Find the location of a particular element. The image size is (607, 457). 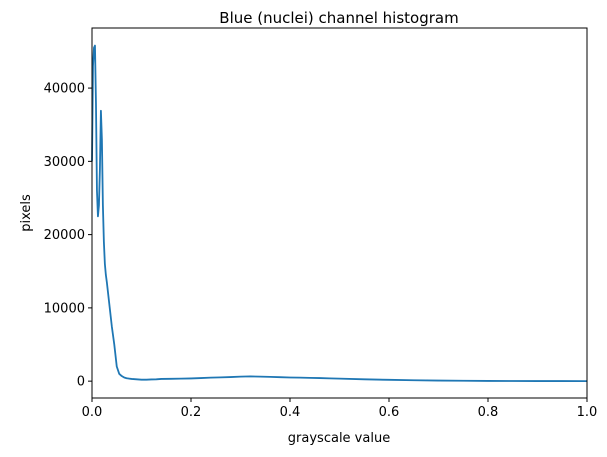

y-tick-label: 0 is located at coordinates (81, 382).